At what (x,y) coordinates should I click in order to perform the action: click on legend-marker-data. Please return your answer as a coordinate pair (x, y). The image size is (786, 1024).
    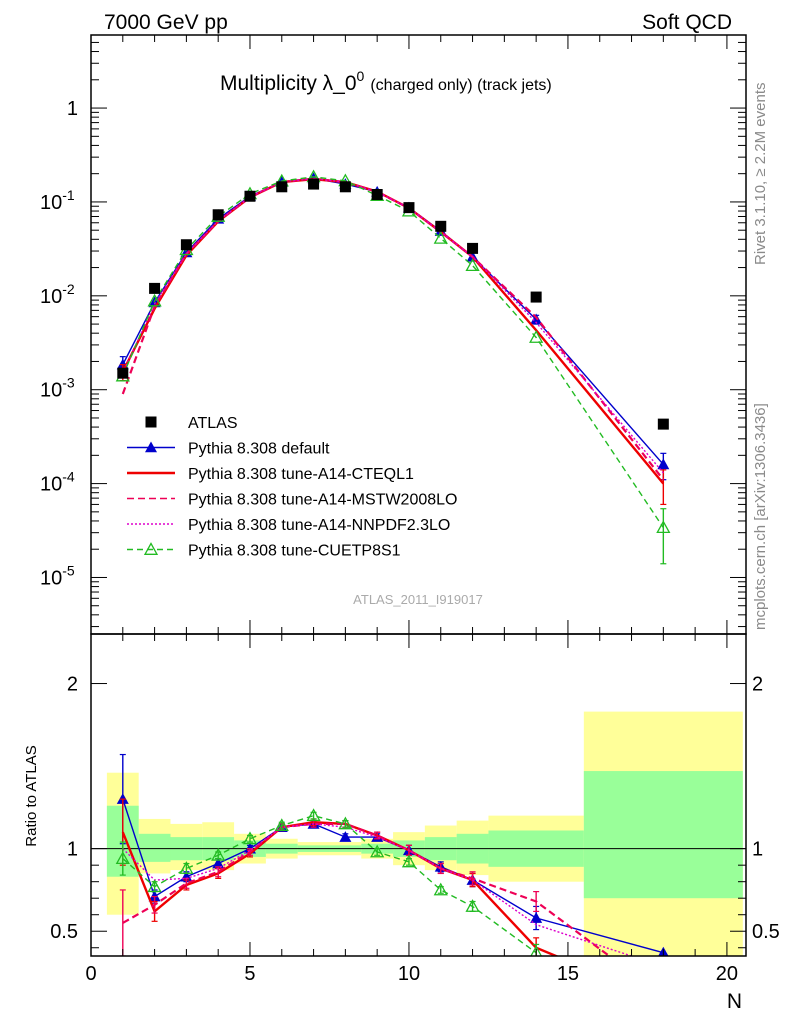
    Looking at the image, I should click on (151, 422).